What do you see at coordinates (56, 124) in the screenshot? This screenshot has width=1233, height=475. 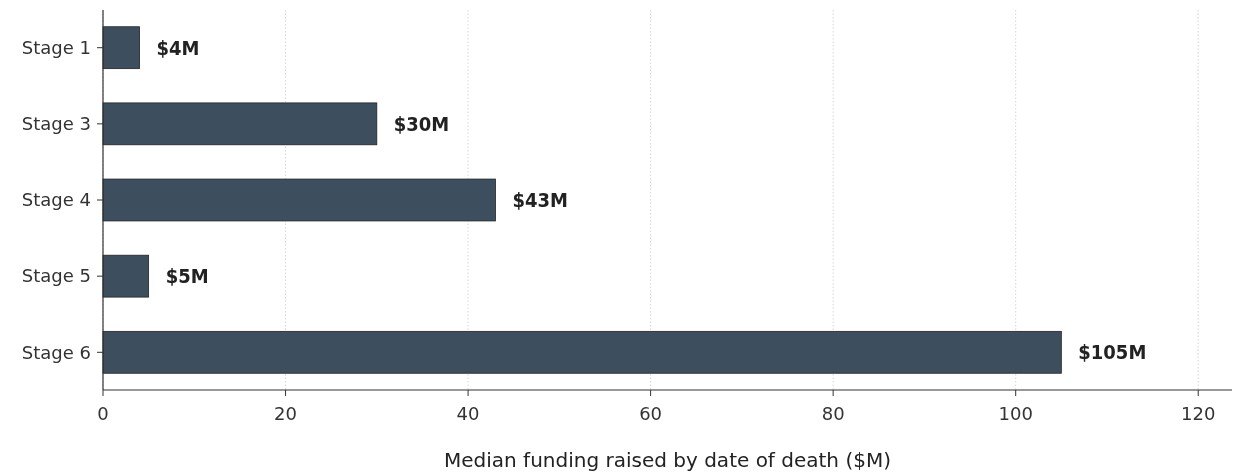 I see `y-tick-label: Stage 3` at bounding box center [56, 124].